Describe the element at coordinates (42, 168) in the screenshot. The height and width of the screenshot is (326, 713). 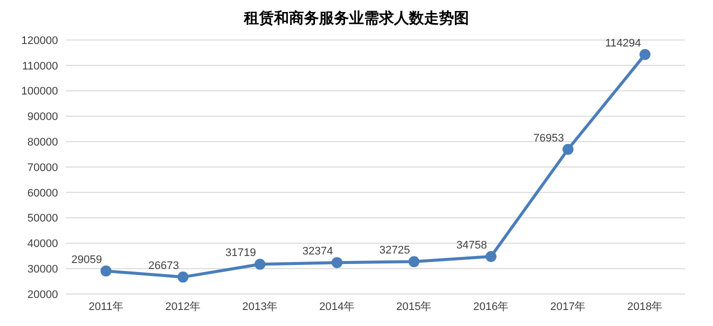
I see `y-tick-label: 70000` at that location.